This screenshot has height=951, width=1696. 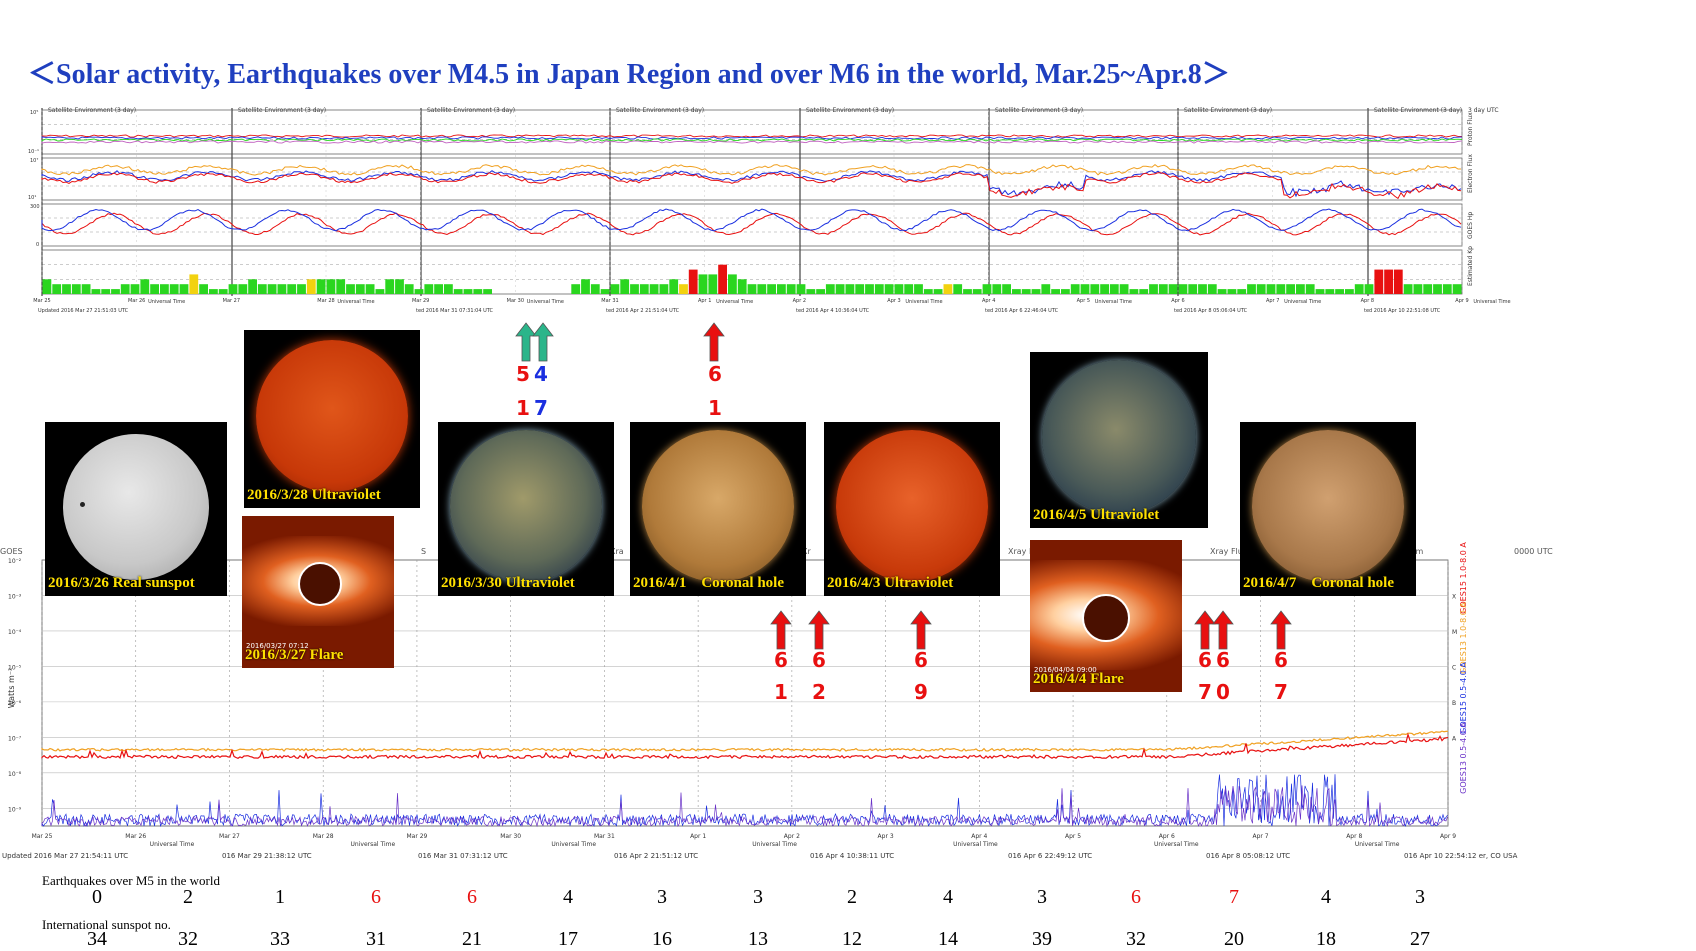 I want to click on sunspot-number: 18, so click(x=1326, y=939).